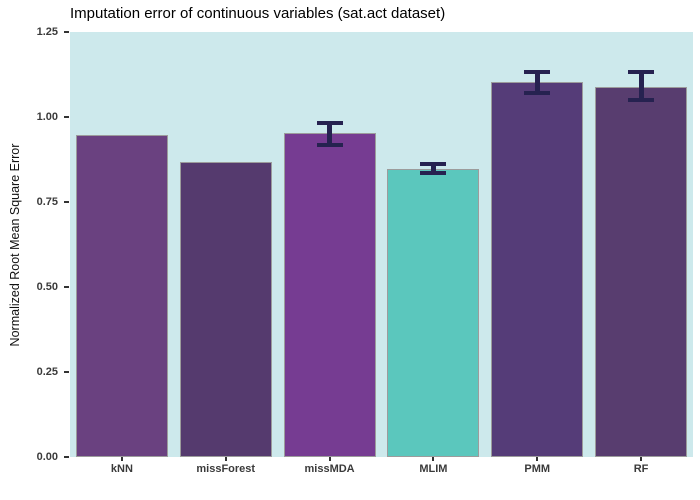 Image resolution: width=700 pixels, height=500 pixels. I want to click on bar-MLIM, so click(433, 313).